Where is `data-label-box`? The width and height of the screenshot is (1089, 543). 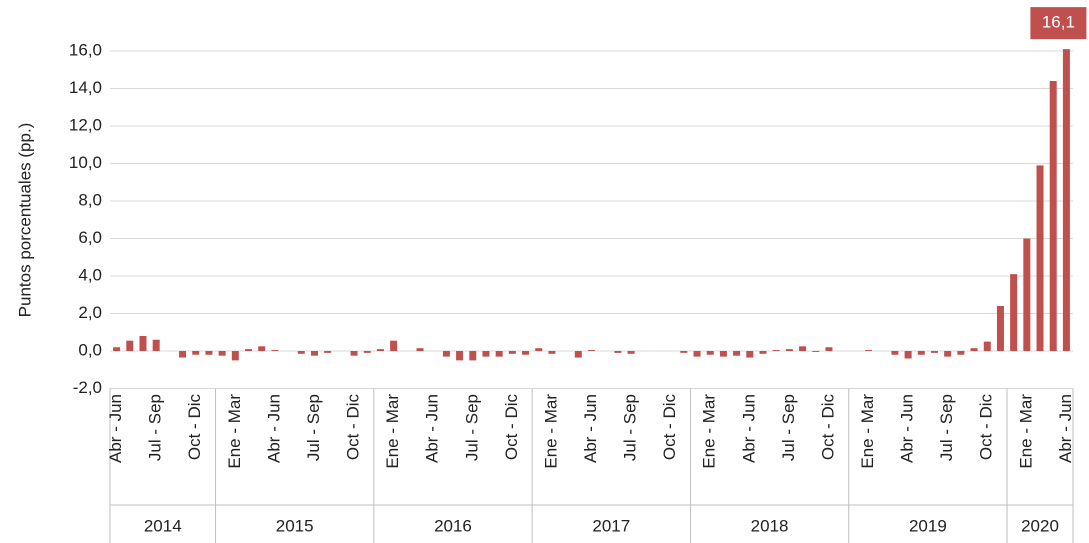 data-label-box is located at coordinates (1058, 23).